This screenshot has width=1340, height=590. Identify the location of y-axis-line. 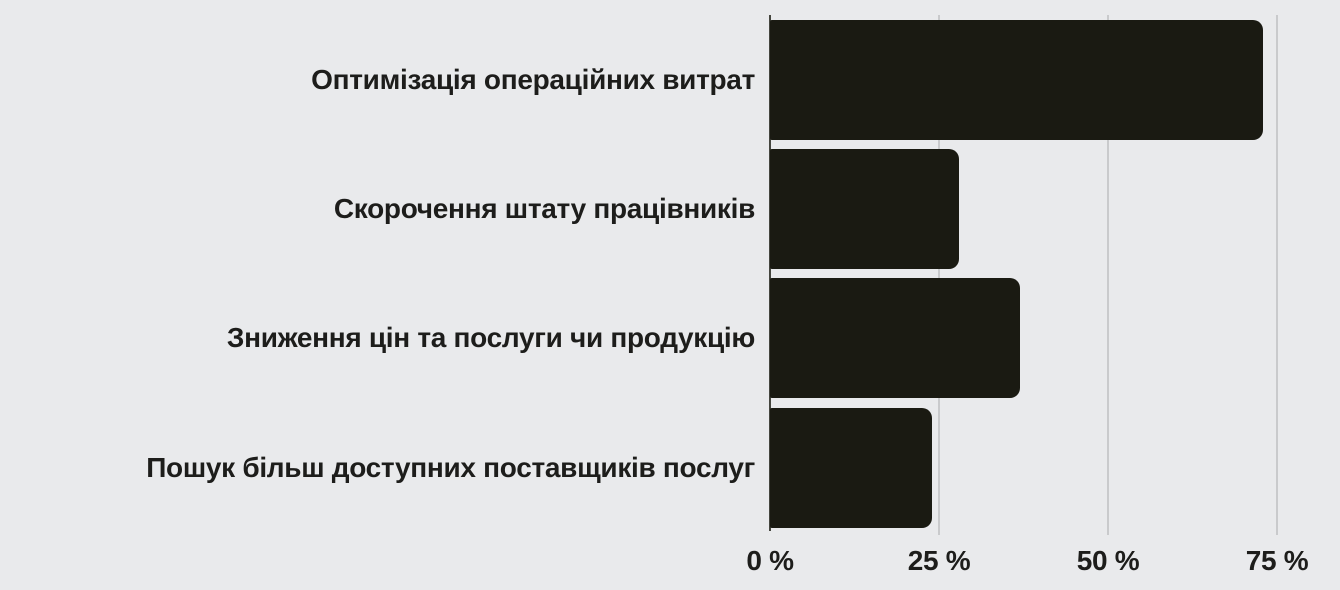
(770, 273).